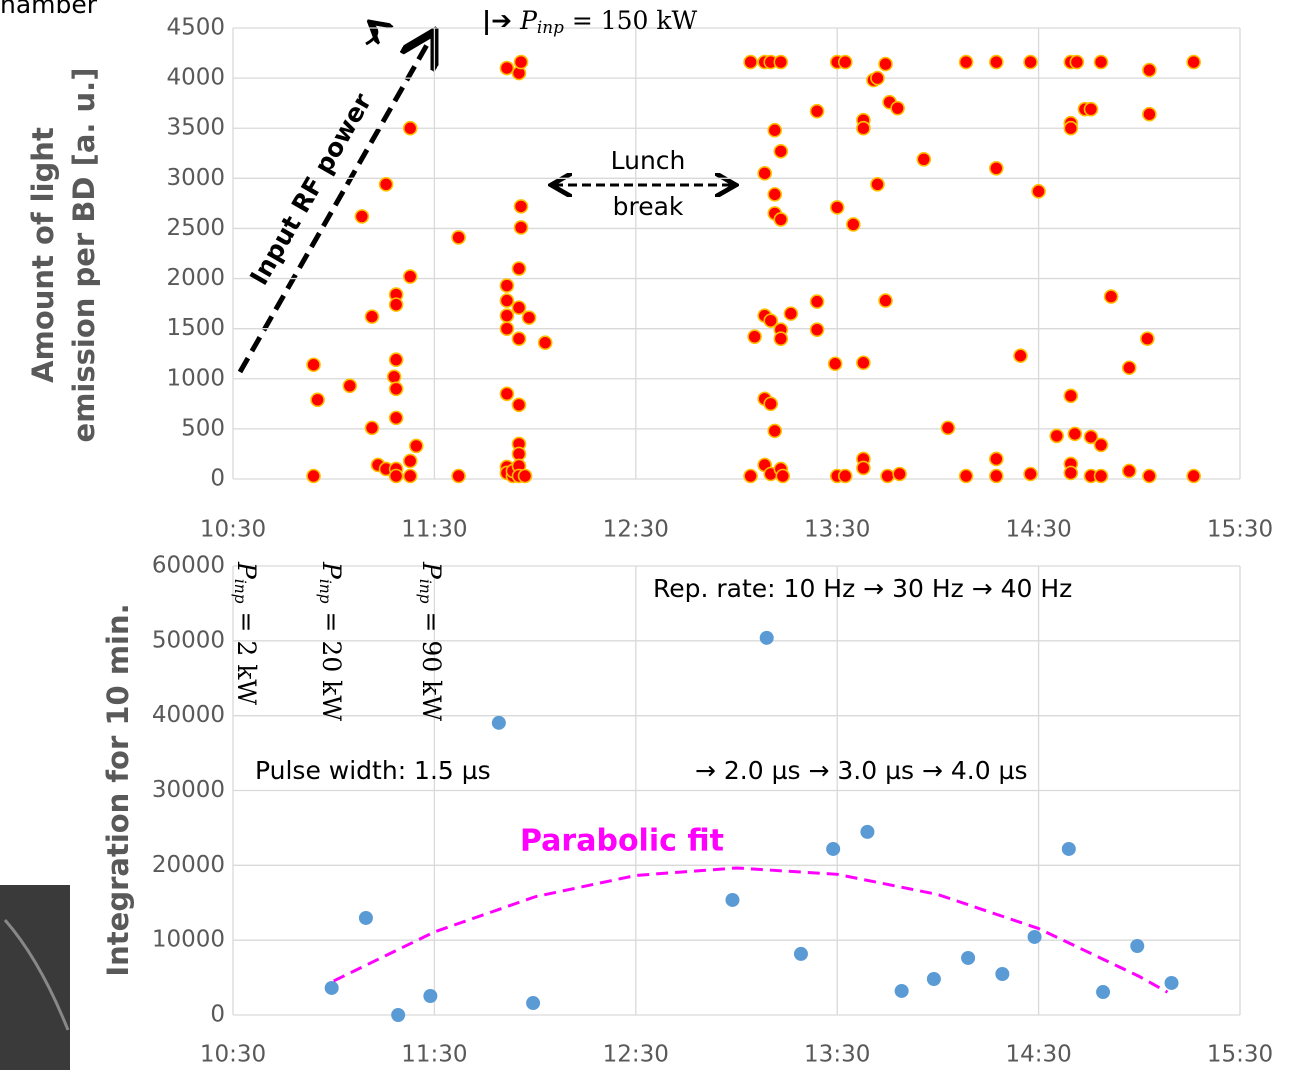 The image size is (1292, 1070). I want to click on annotation-suffix: = 2 kW, so click(247, 659).